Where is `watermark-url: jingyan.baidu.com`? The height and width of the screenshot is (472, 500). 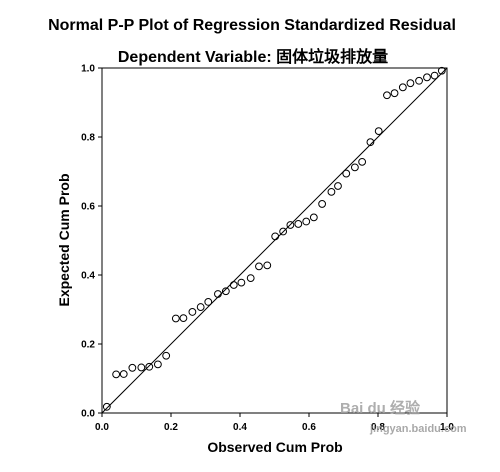 watermark-url: jingyan.baidu.com is located at coordinates (418, 429).